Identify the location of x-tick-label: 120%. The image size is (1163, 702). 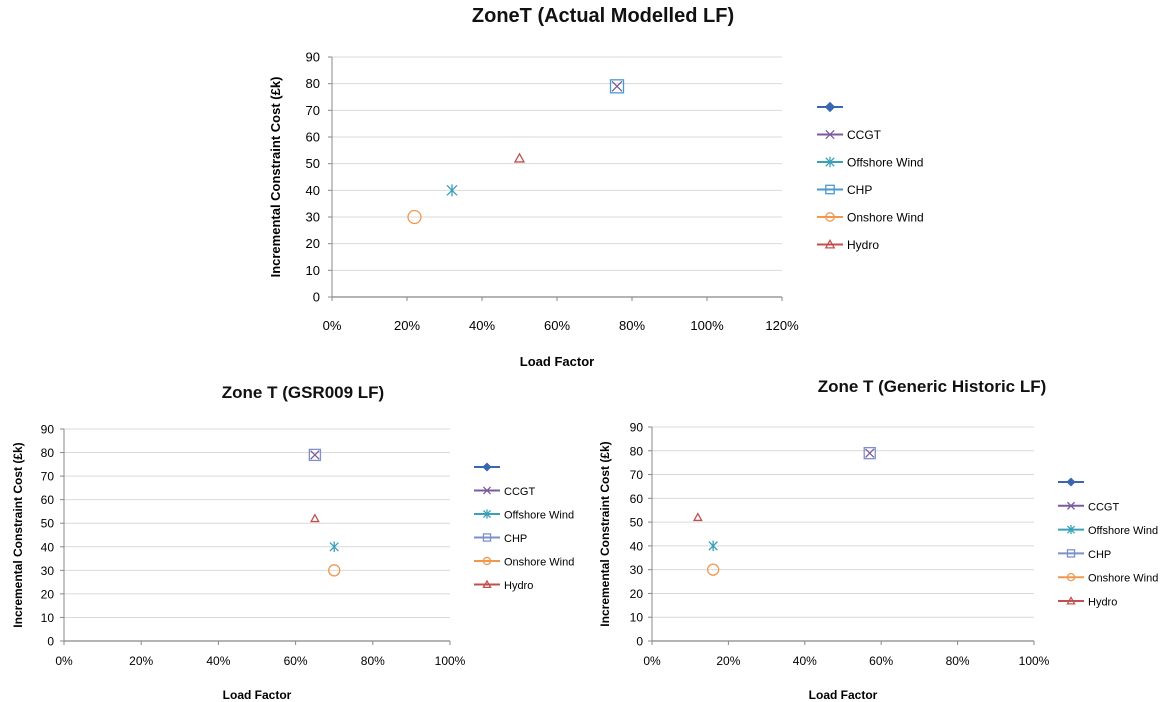
(782, 325).